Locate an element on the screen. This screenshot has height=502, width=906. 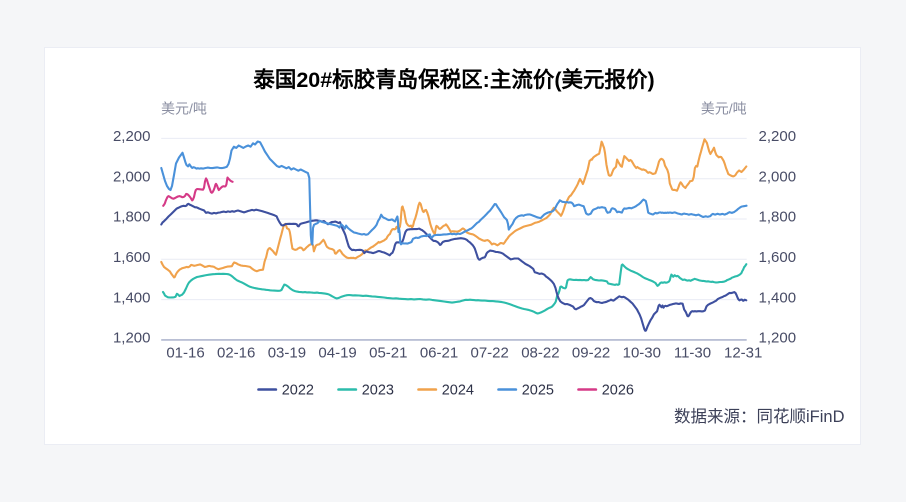
svg-text: 09-22 is located at coordinates (591, 353).